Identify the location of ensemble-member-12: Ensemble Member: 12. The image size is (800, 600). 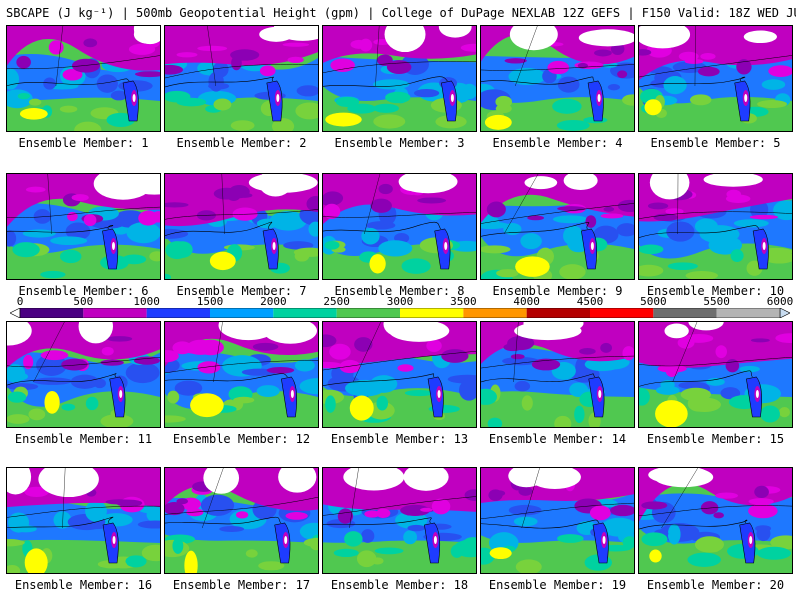
(241, 385).